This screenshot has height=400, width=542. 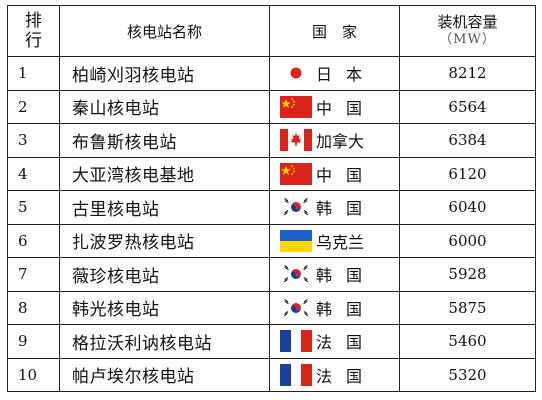 I want to click on table-header-row: 排行 核电站名称 国 家 装机容量 （MW）, so click(x=271, y=31).